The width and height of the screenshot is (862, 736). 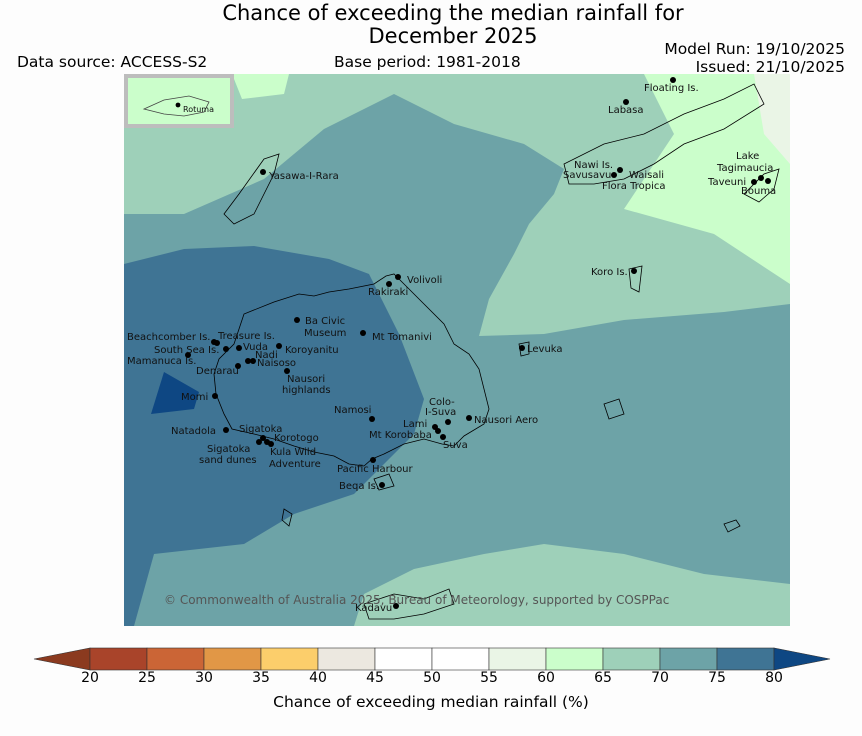 What do you see at coordinates (754, 182) in the screenshot?
I see `marker-taveuni` at bounding box center [754, 182].